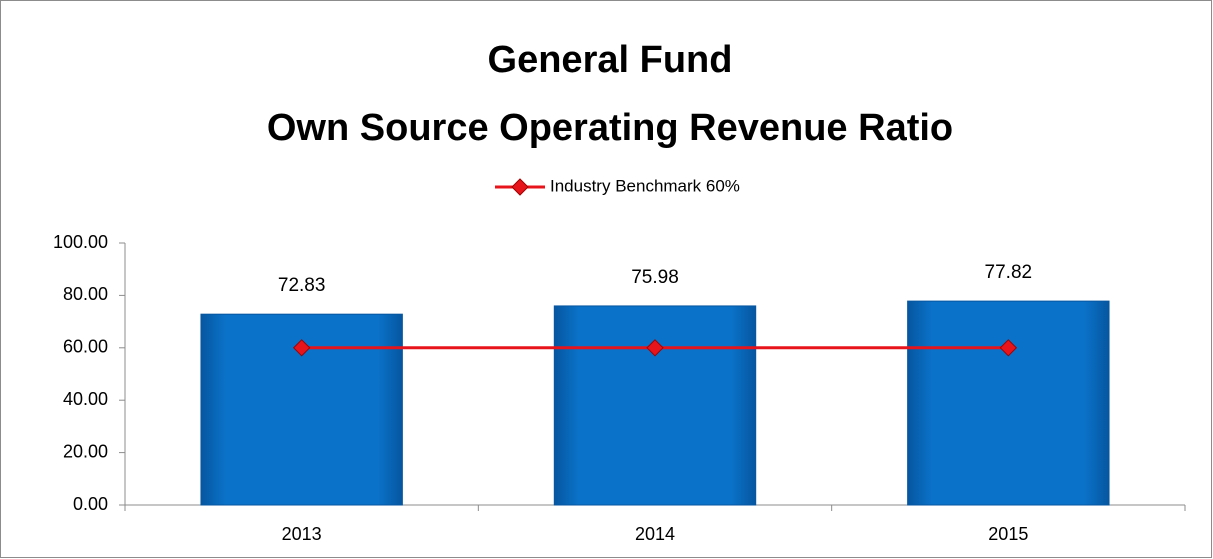 The height and width of the screenshot is (559, 1213). Describe the element at coordinates (1008, 534) in the screenshot. I see `x-tick-label: 2015` at that location.